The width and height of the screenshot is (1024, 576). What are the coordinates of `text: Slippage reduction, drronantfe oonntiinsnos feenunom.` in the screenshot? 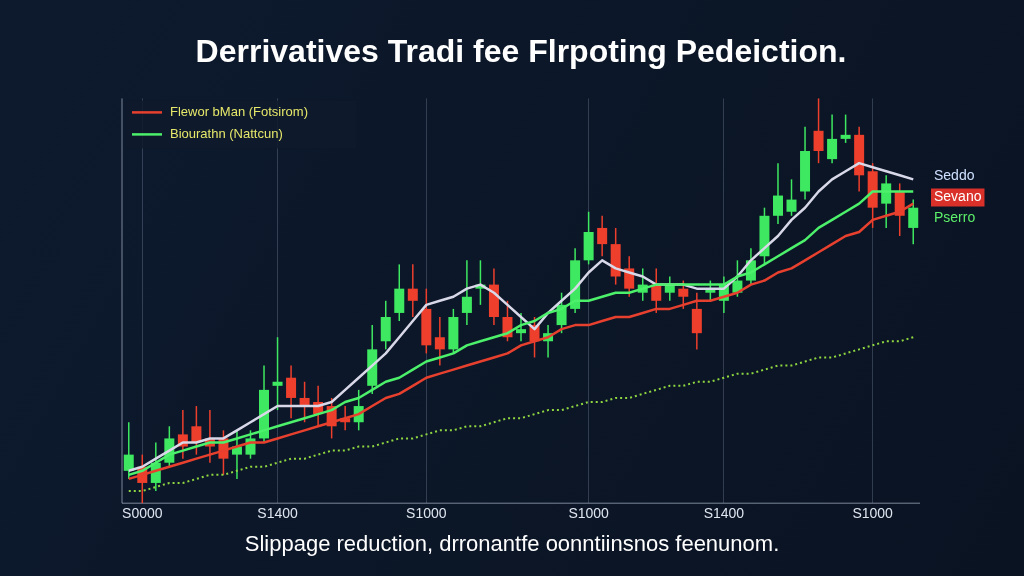 It's located at (512, 544).